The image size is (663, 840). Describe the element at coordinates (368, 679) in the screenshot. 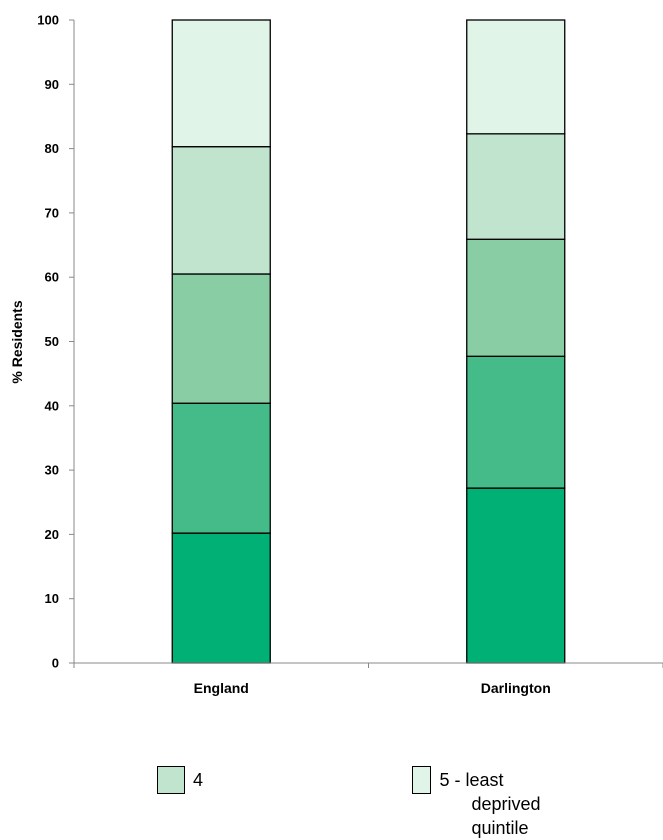

I see `x-axis: England Darlington` at that location.